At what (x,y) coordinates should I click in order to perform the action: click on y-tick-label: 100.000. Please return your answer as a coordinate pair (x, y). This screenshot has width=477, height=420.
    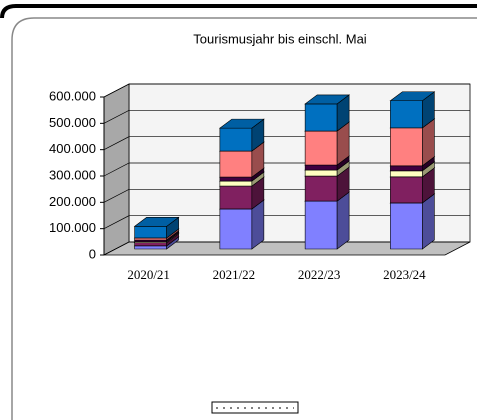
    Looking at the image, I should click on (72, 227).